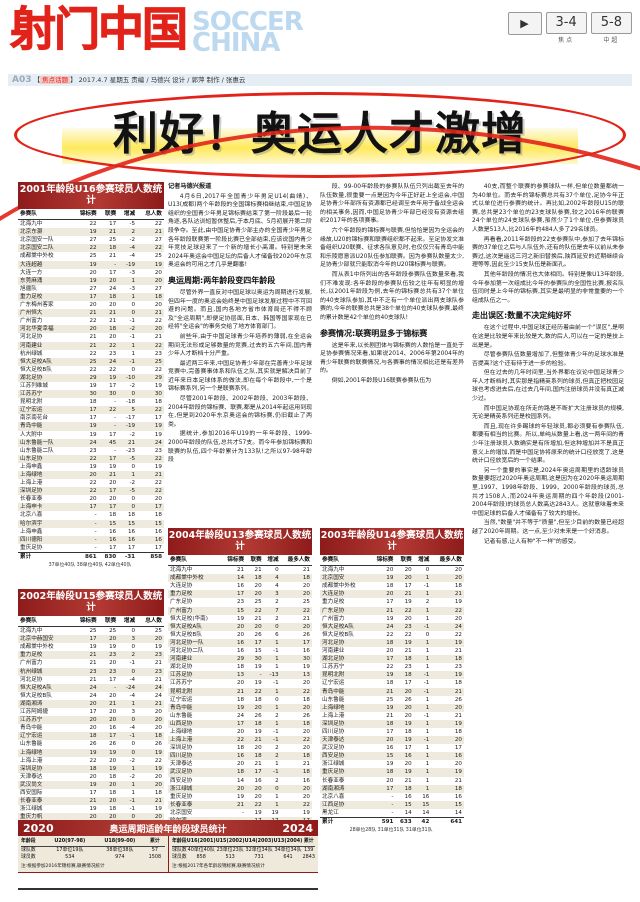 The height and width of the screenshot is (902, 640). I want to click on cell-team-name: 天津泰达, so click(181, 764).